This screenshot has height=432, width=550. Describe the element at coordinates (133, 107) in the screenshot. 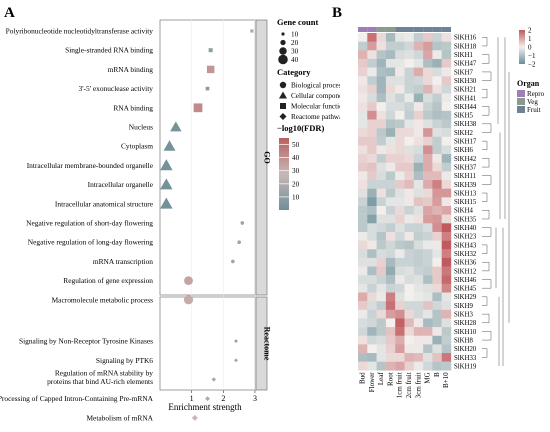

I see `term-label: RNA binding` at that location.